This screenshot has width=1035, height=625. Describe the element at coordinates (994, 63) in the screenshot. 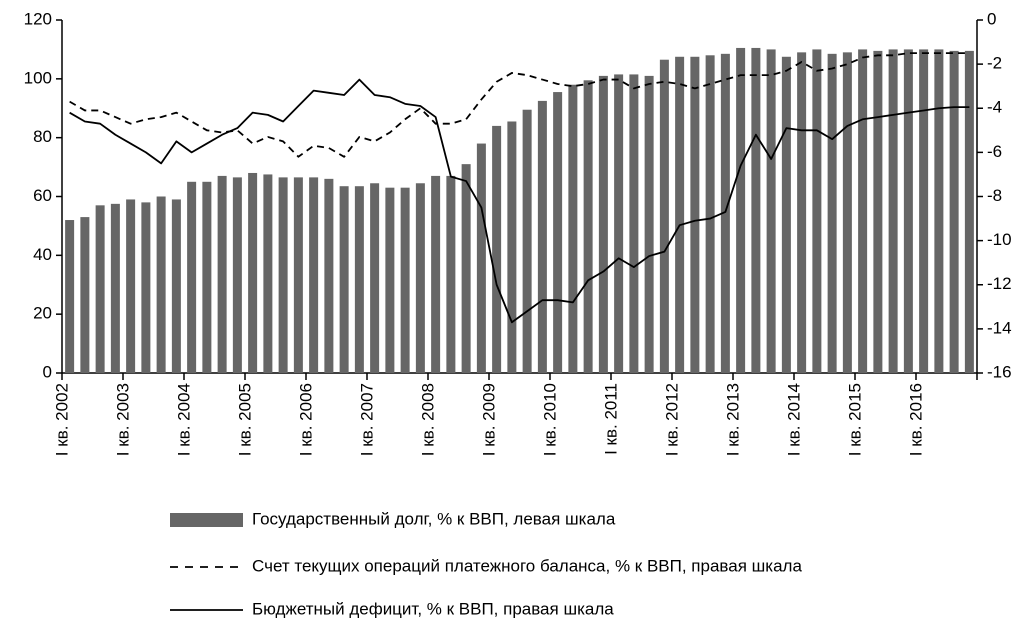

I see `y2-tick-label: -2` at that location.